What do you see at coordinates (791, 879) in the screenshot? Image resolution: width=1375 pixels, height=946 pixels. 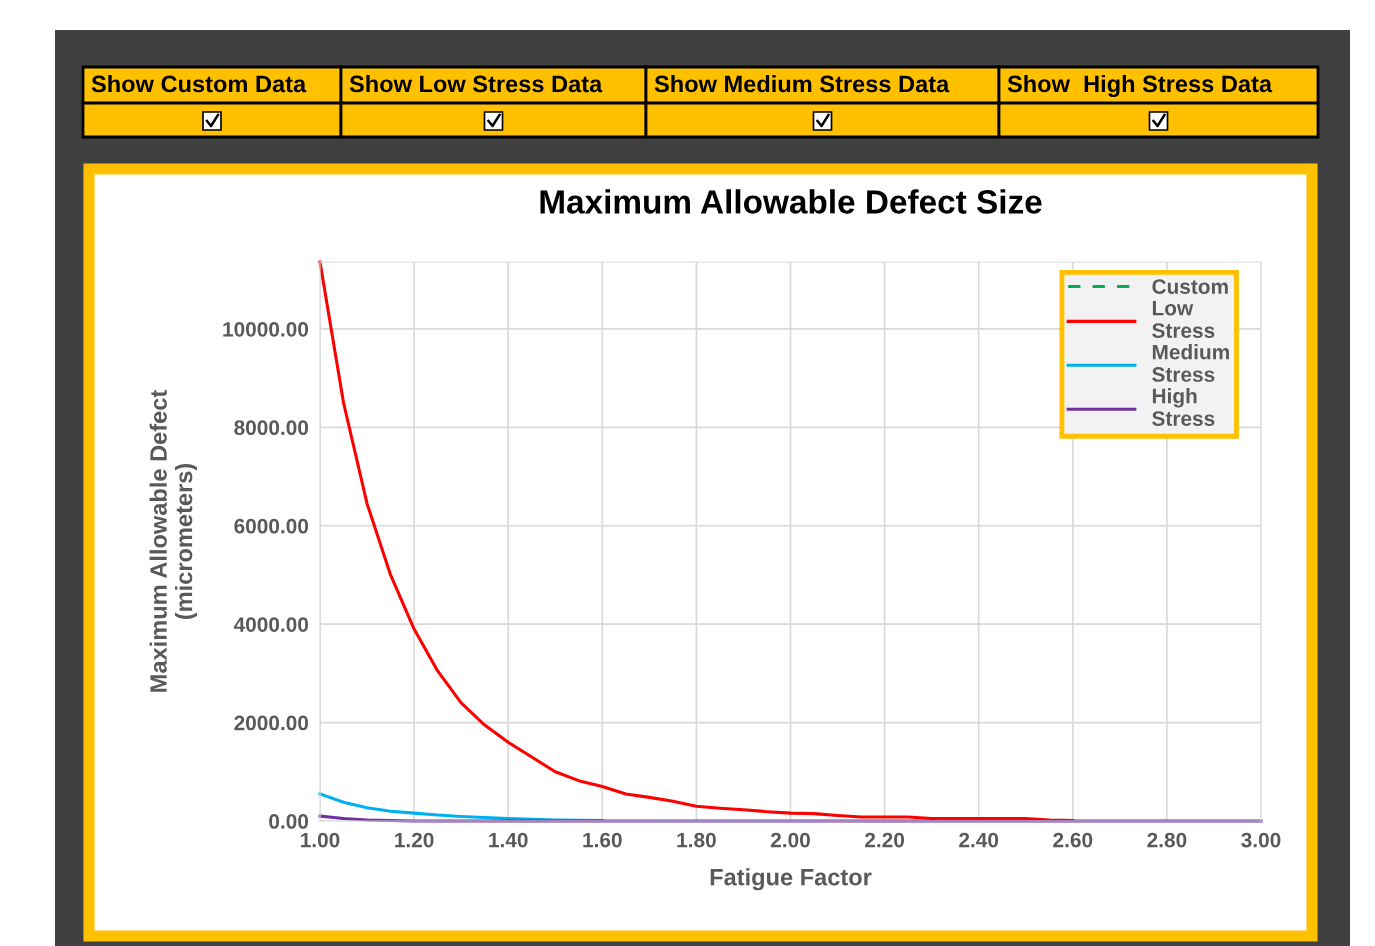 I see `x-axis-title: Fatigue Factor` at bounding box center [791, 879].